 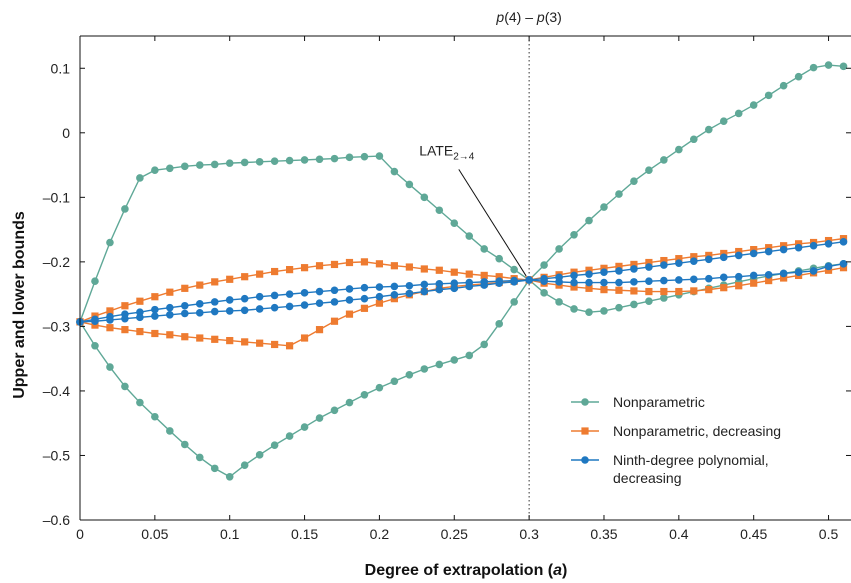 I want to click on x-tick-label: 0.1, so click(x=230, y=534).